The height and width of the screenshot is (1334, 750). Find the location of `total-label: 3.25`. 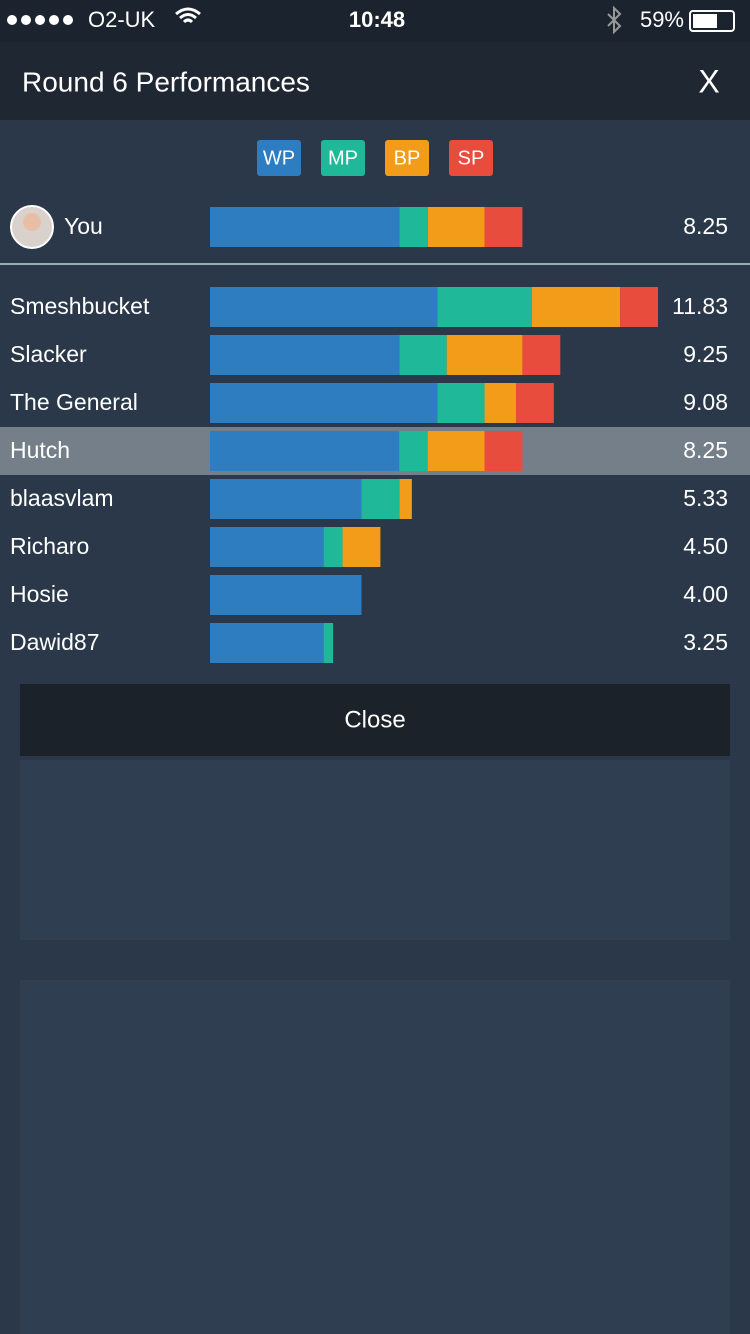

total-label: 3.25 is located at coordinates (705, 642).